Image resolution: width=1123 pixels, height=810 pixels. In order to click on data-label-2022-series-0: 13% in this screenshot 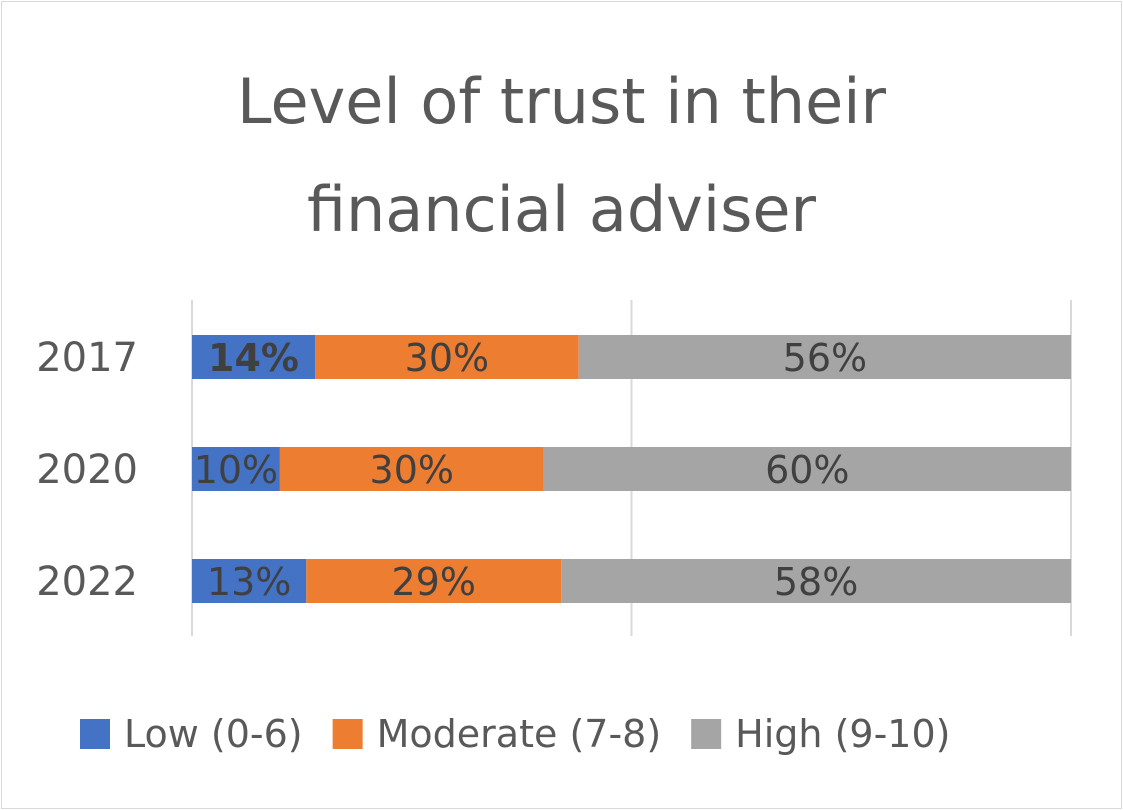, I will do `click(249, 582)`.